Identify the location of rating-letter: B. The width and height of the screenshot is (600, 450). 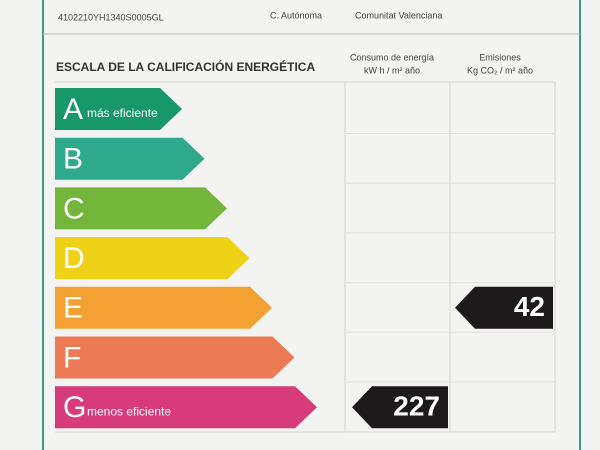
(73, 159).